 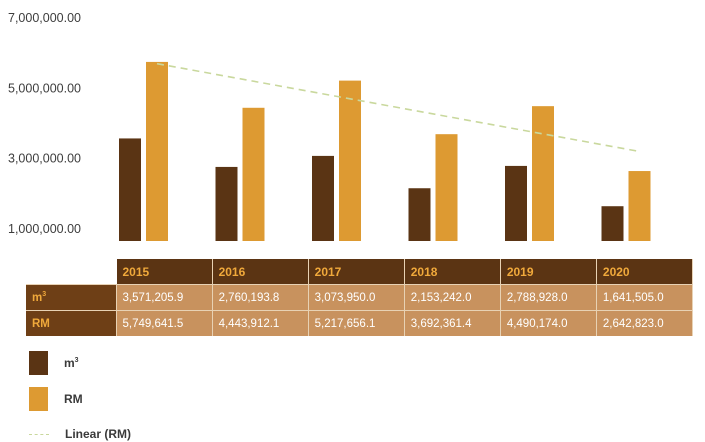 I want to click on bar-rm-2019, so click(x=543, y=173).